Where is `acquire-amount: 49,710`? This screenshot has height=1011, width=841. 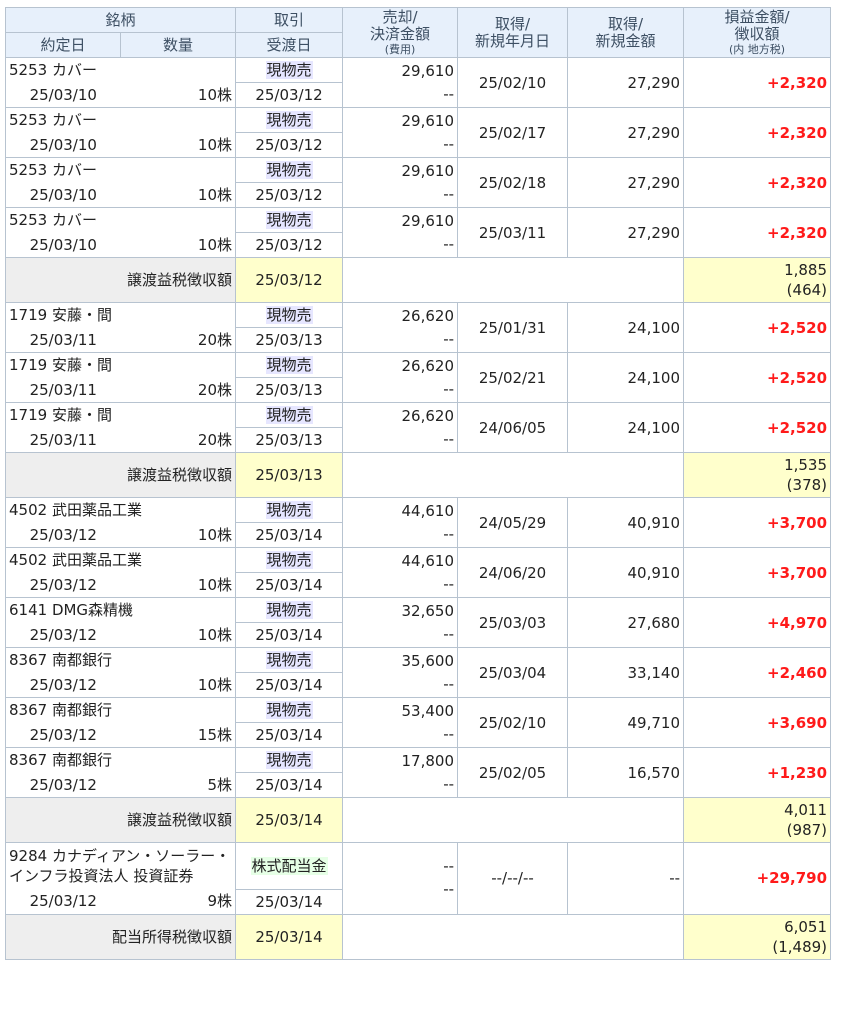
acquire-amount: 49,710 is located at coordinates (626, 722).